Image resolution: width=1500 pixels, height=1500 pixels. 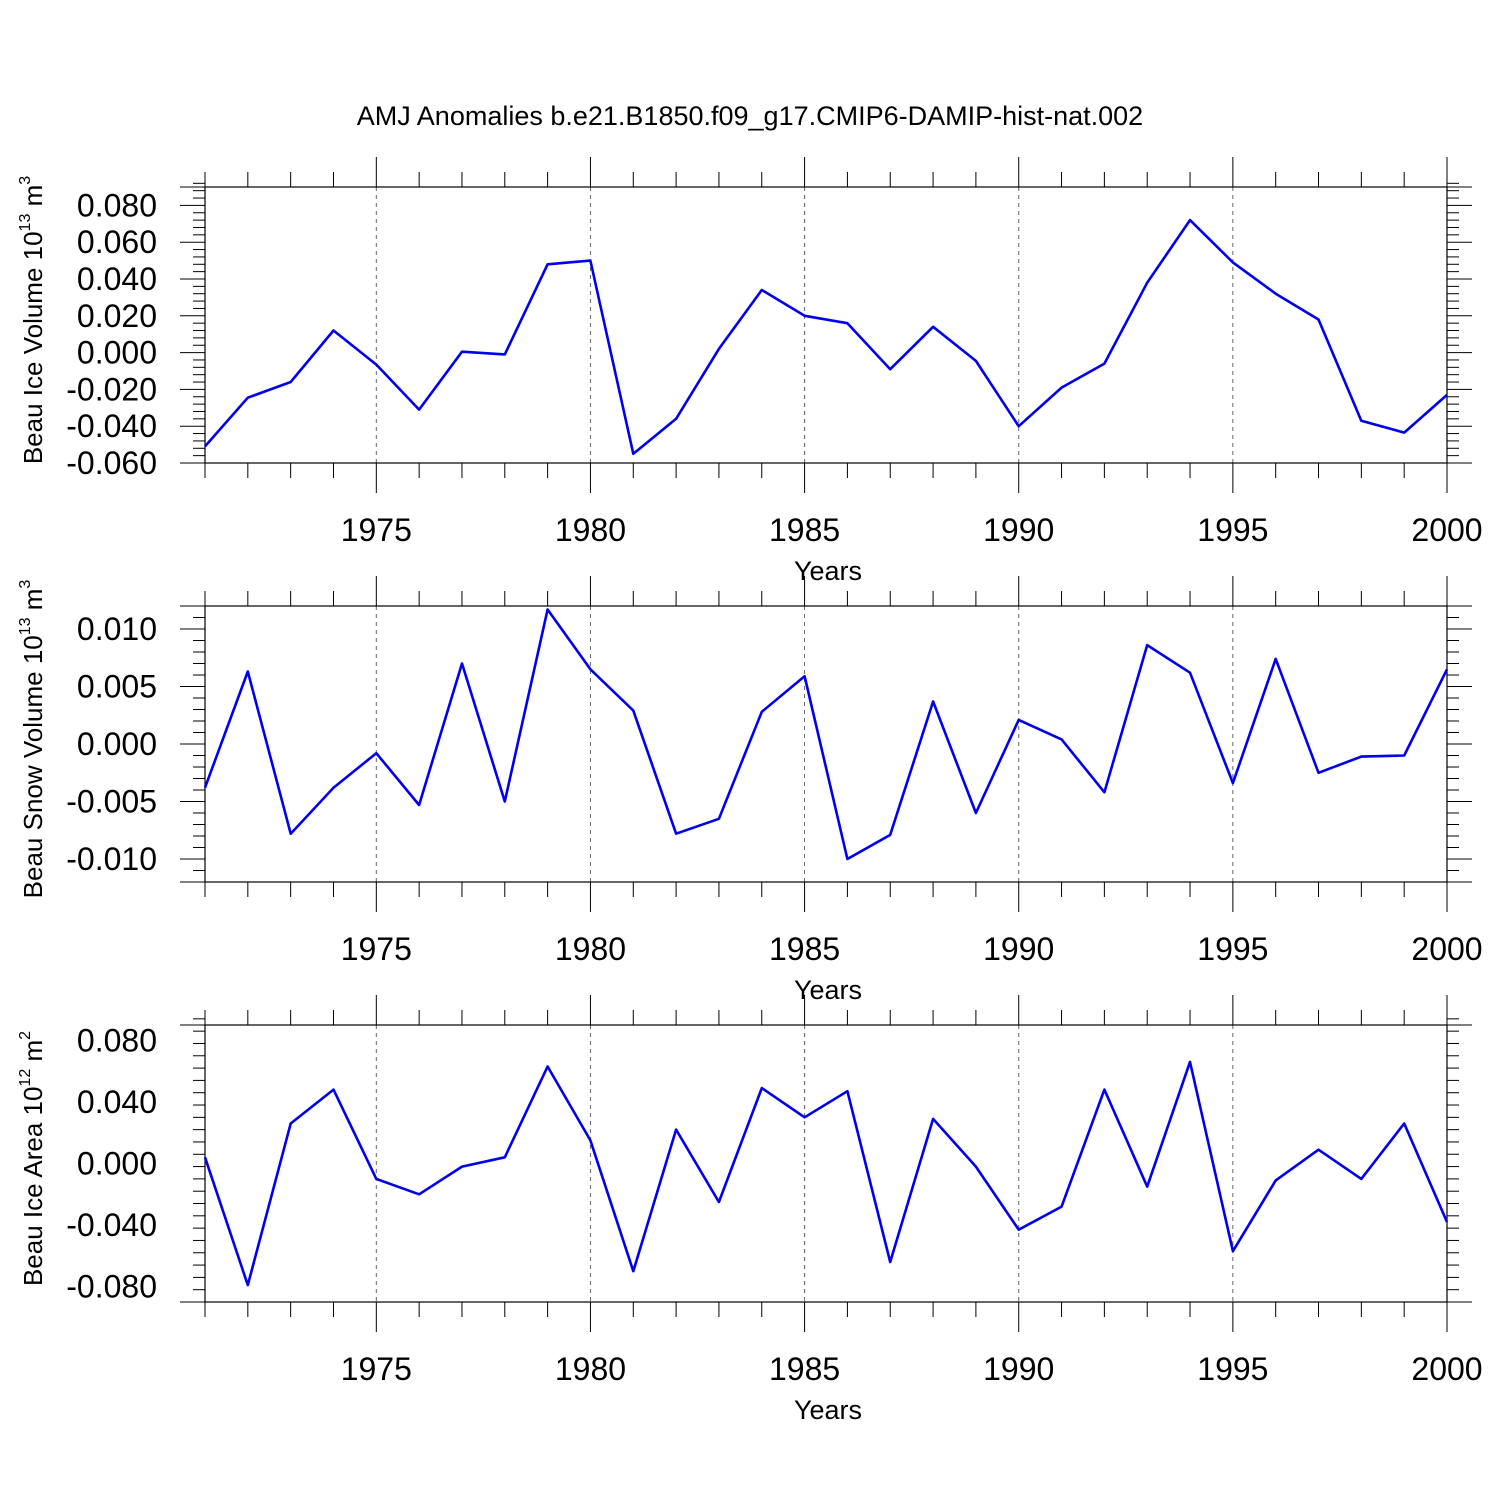 I want to click on y-tick-label: 0.020, so click(x=117, y=316).